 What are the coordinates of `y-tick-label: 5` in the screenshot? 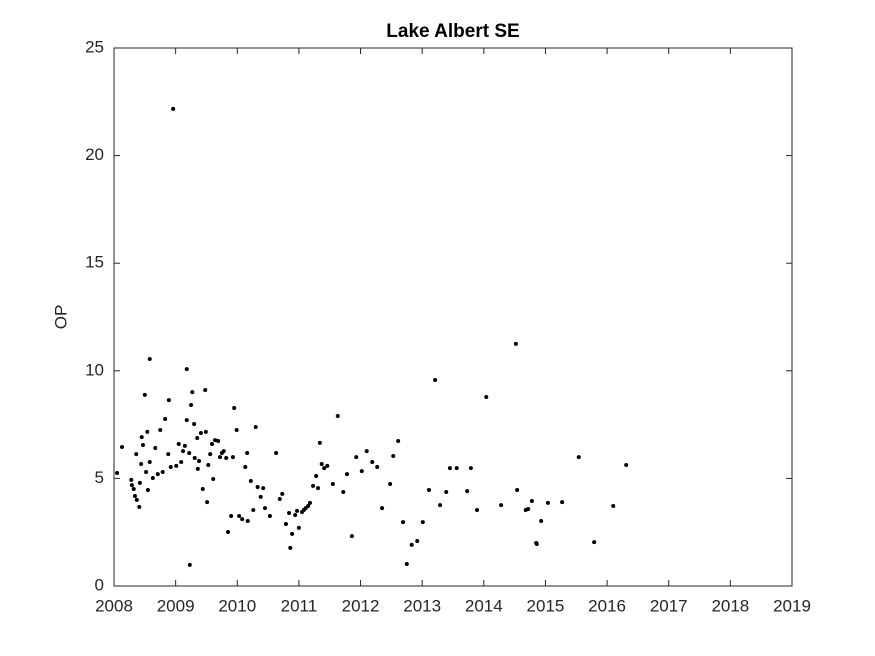 It's located at (99, 477).